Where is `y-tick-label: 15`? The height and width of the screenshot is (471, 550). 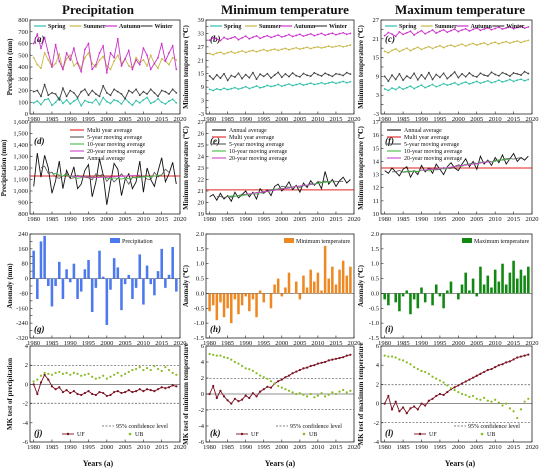 y-tick-label: 15 is located at coordinates (376, 58).